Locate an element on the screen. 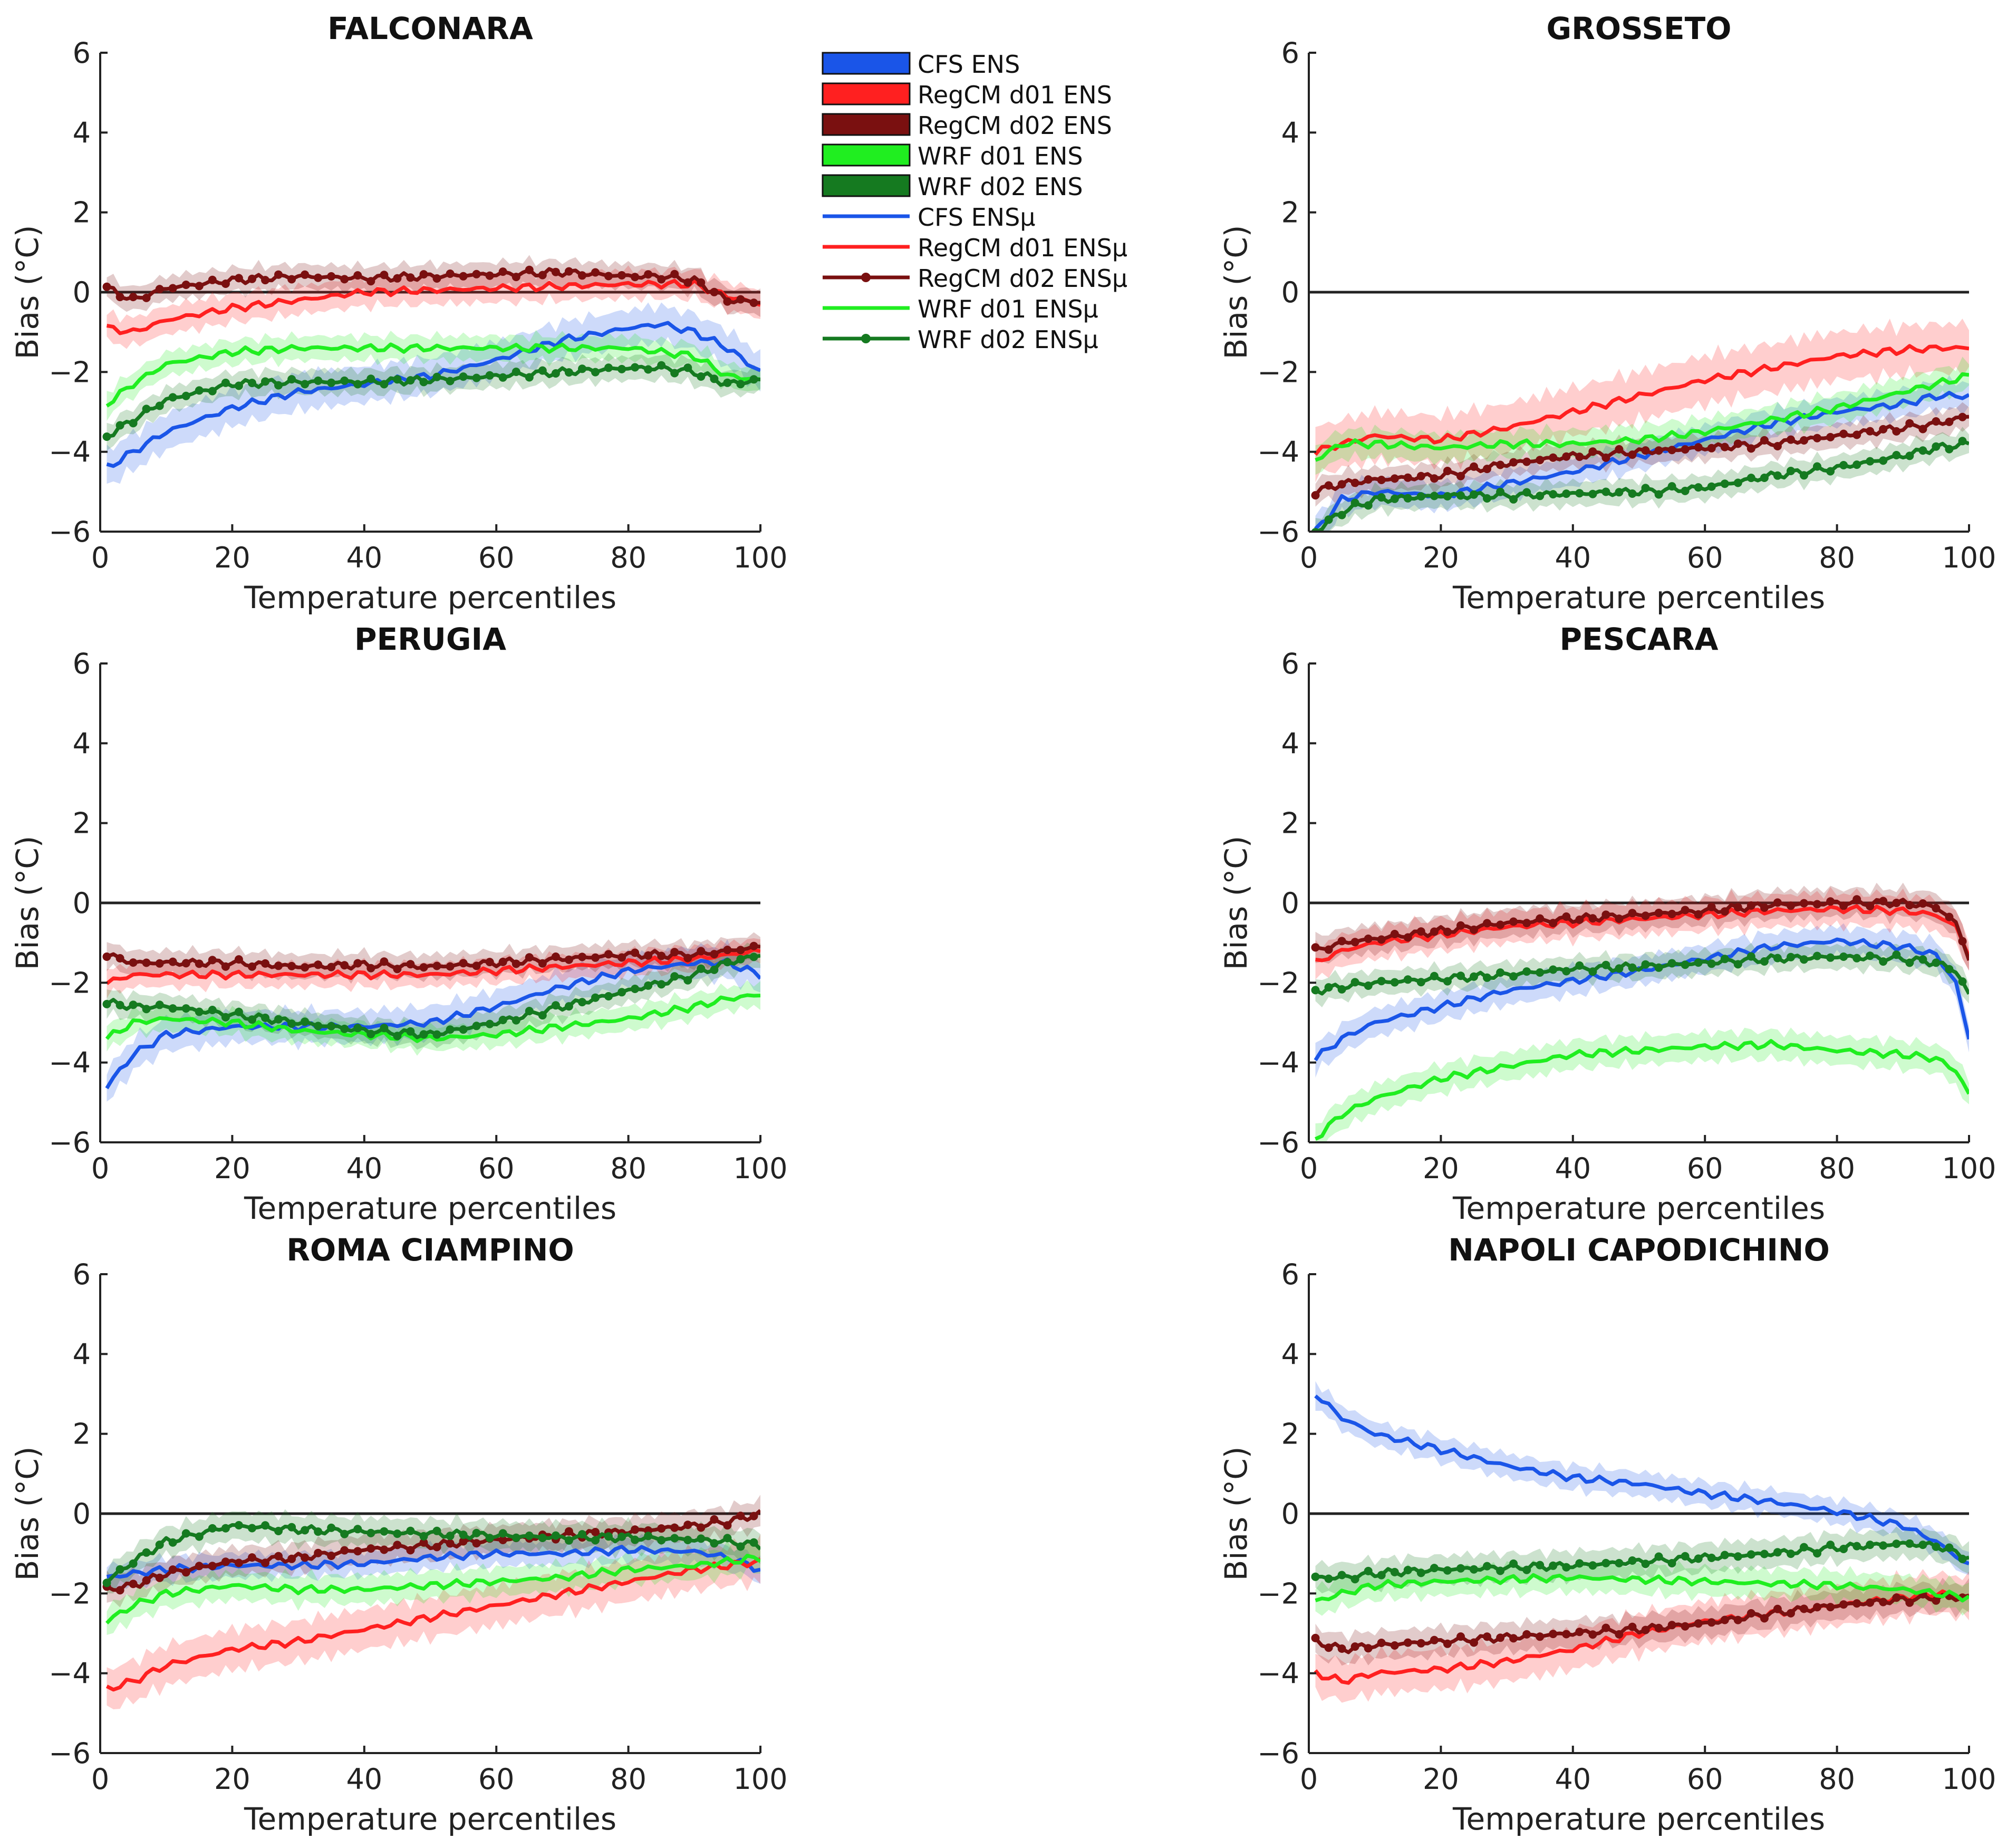  x-tick-label: 40 is located at coordinates (364, 557).